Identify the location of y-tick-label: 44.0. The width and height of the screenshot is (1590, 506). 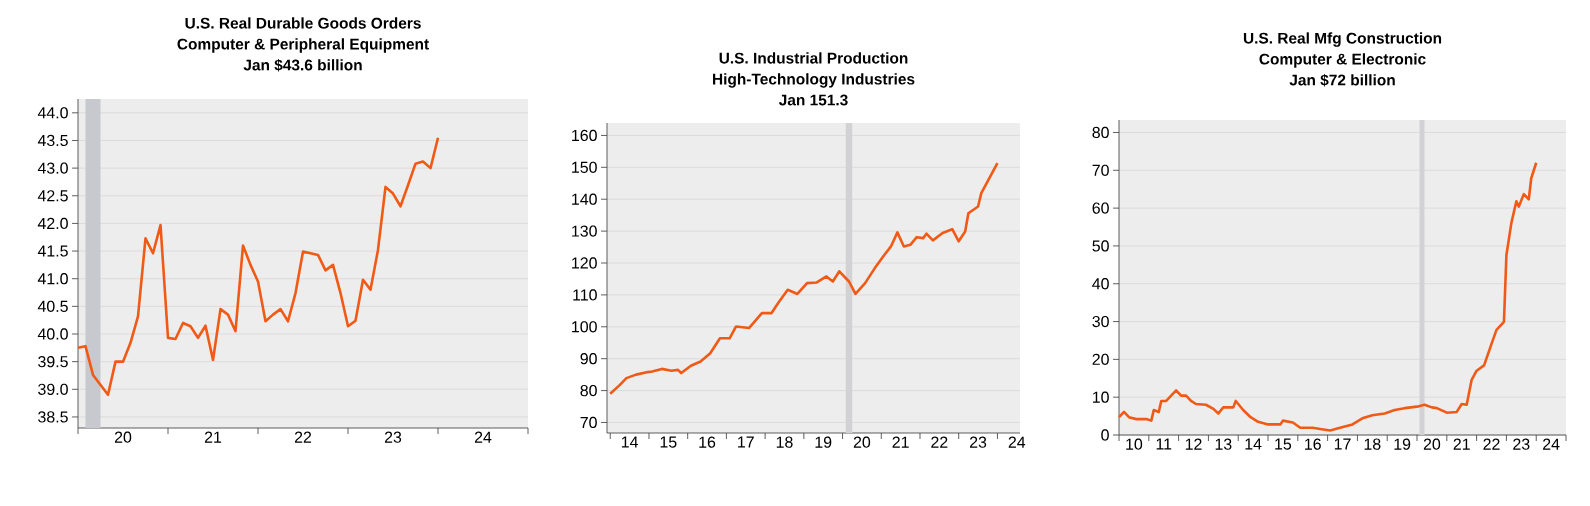
(52, 113).